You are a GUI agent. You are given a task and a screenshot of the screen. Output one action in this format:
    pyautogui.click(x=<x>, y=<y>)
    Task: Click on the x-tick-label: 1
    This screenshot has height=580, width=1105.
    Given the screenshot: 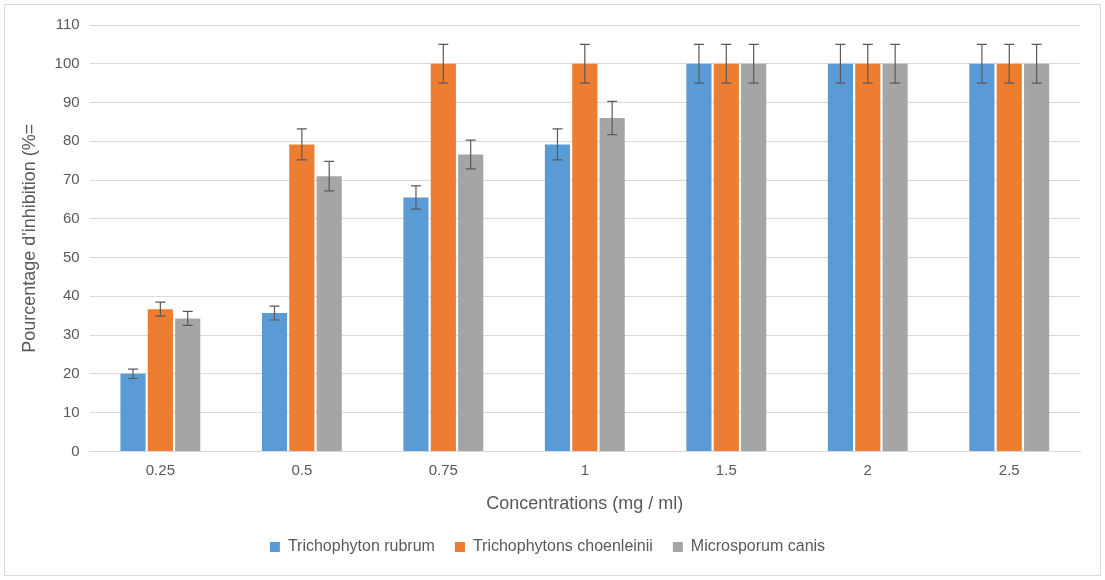 What is the action you would take?
    pyautogui.click(x=584, y=469)
    